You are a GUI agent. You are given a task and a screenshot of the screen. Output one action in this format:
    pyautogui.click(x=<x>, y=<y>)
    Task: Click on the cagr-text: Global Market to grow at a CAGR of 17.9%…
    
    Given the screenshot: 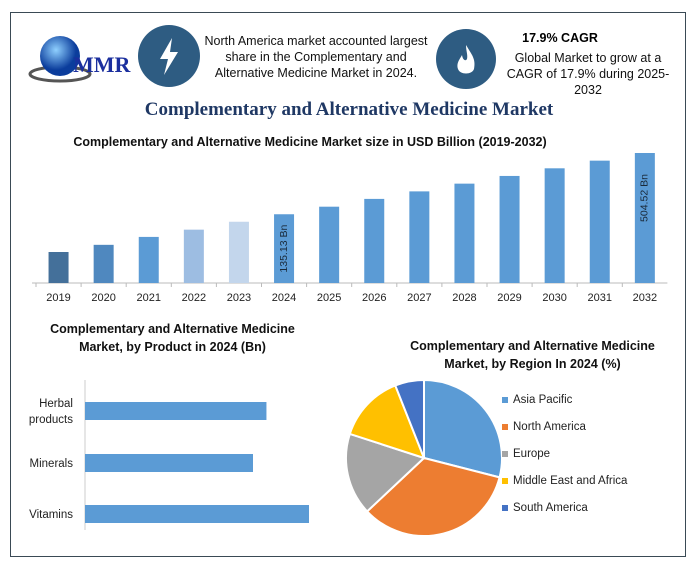 What is the action you would take?
    pyautogui.click(x=588, y=74)
    